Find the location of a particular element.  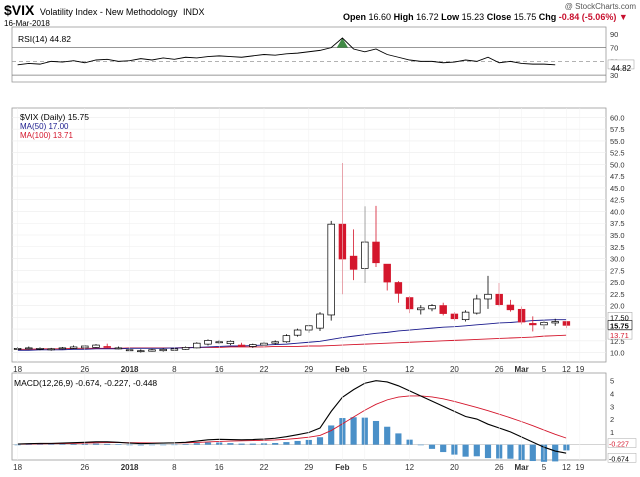

price-tick-label: 32.5 is located at coordinates (617, 247).